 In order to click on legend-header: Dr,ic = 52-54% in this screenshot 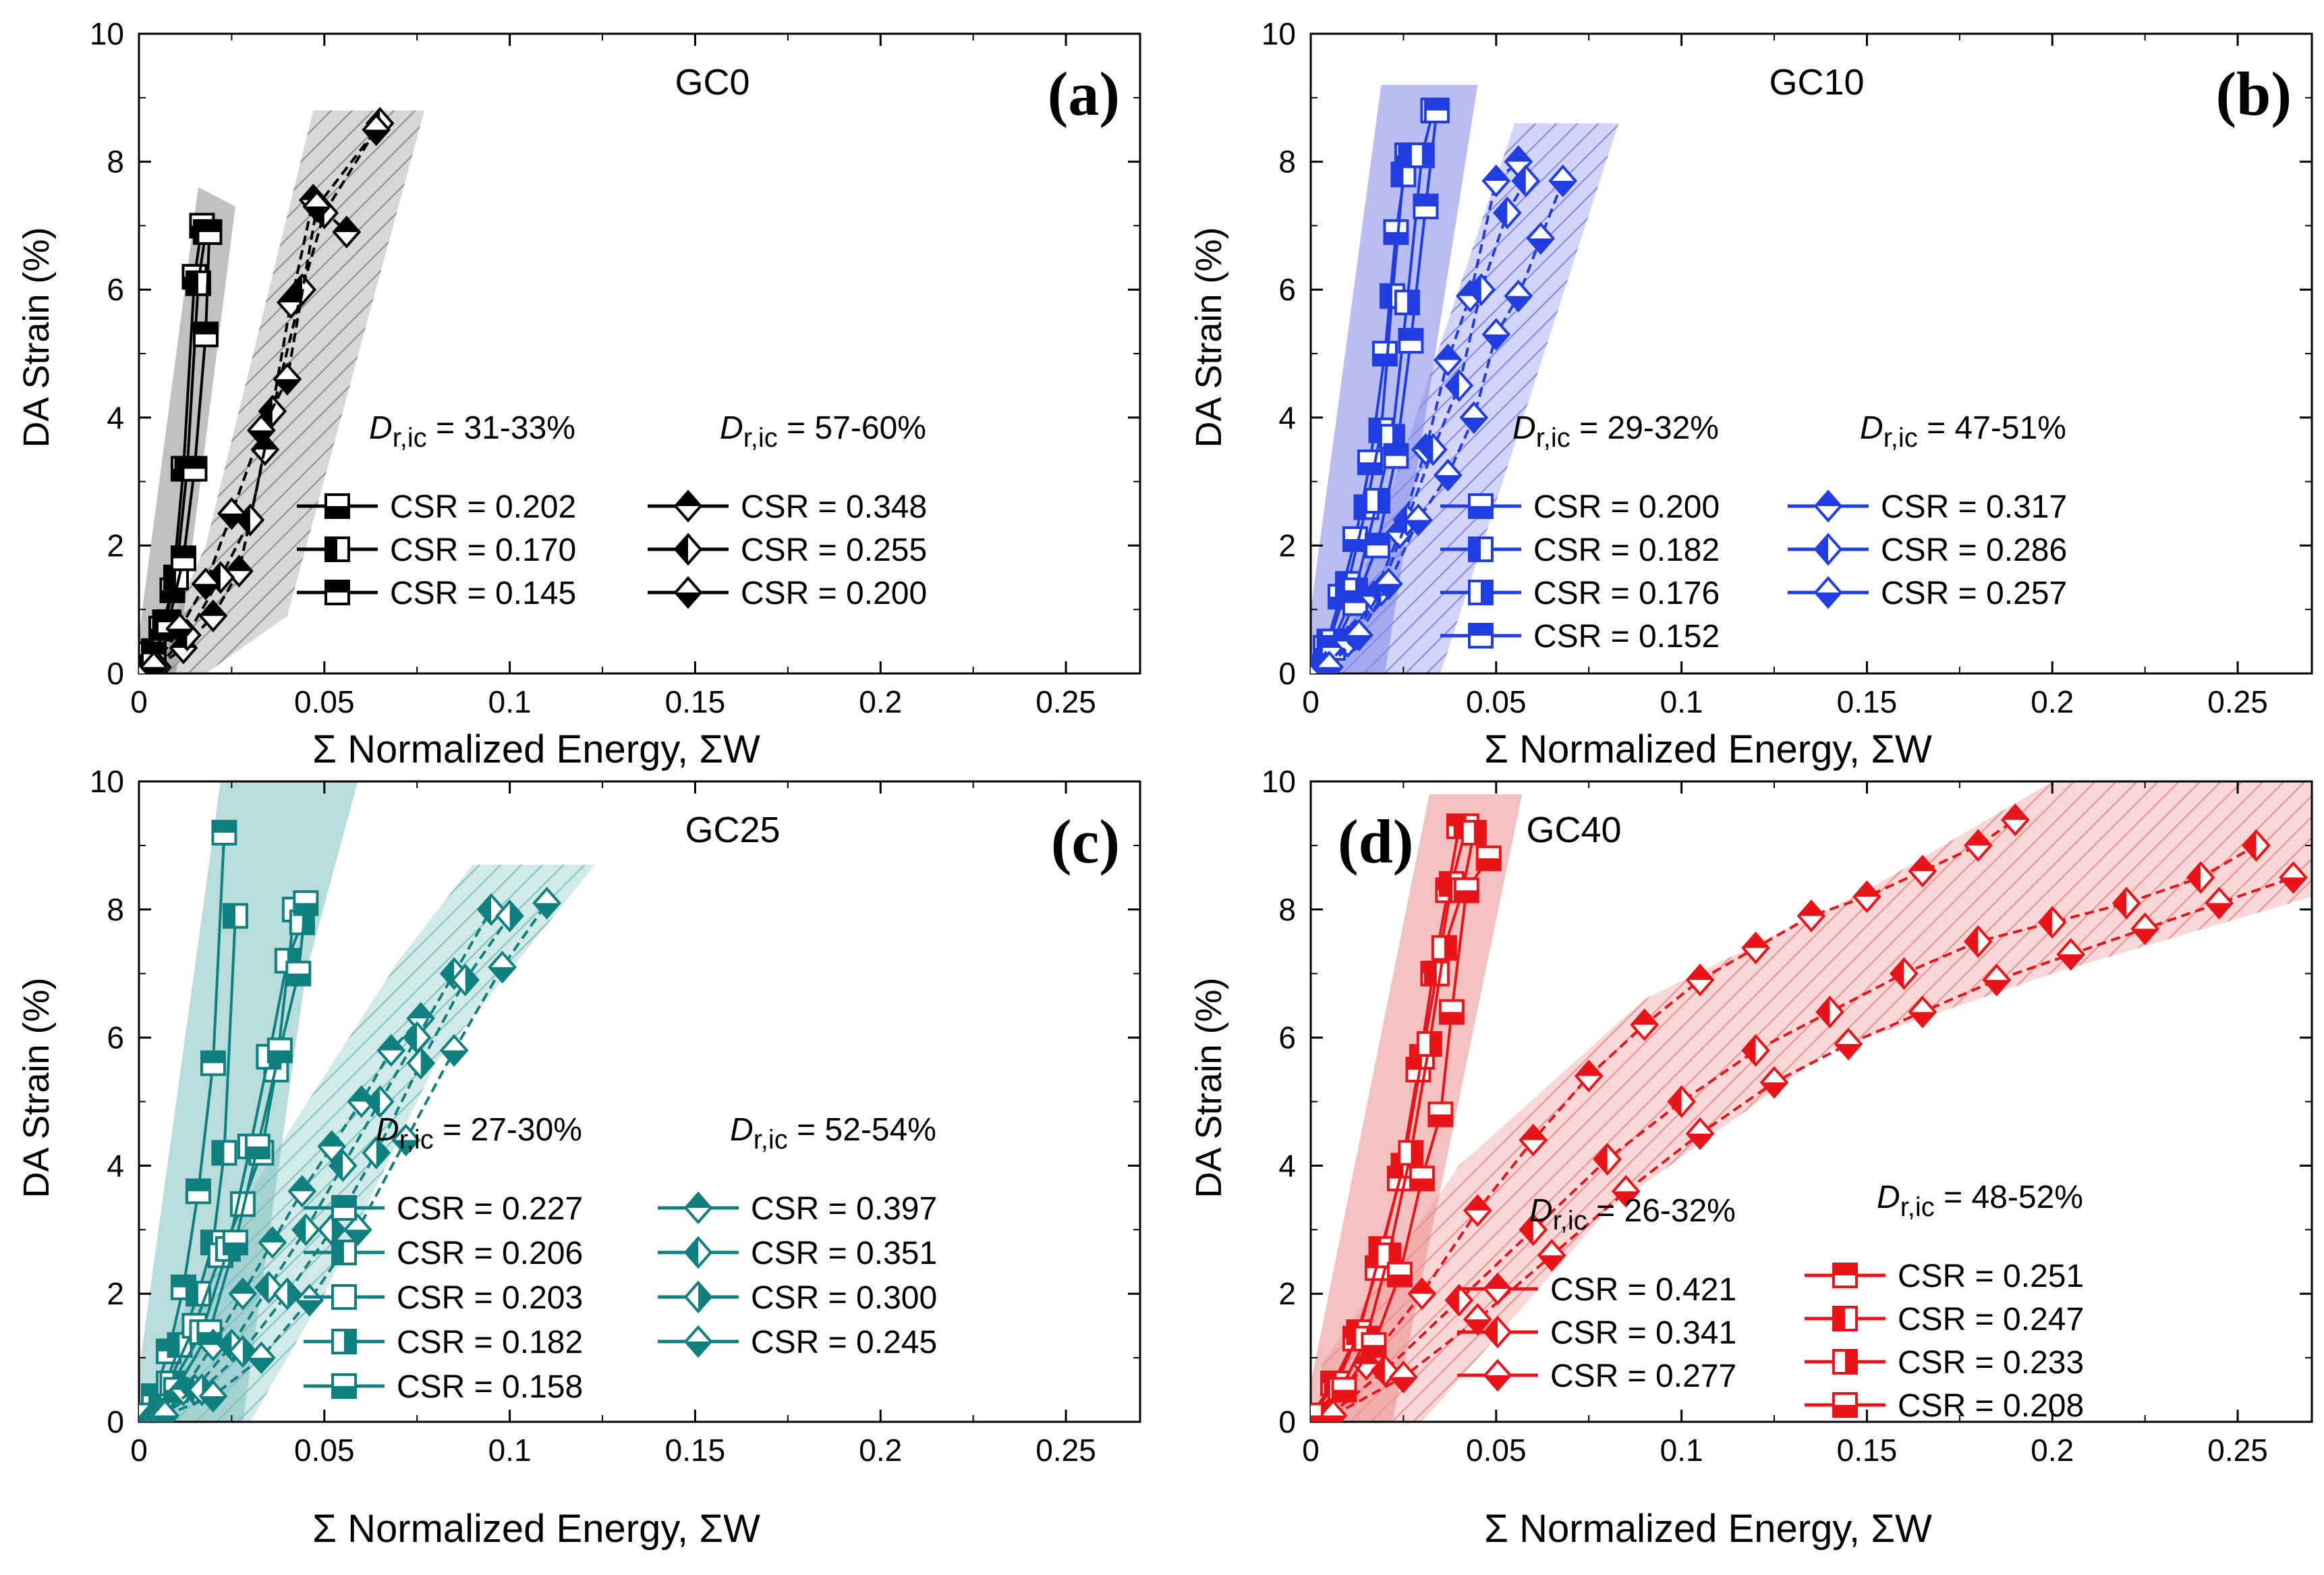, I will do `click(833, 1133)`.